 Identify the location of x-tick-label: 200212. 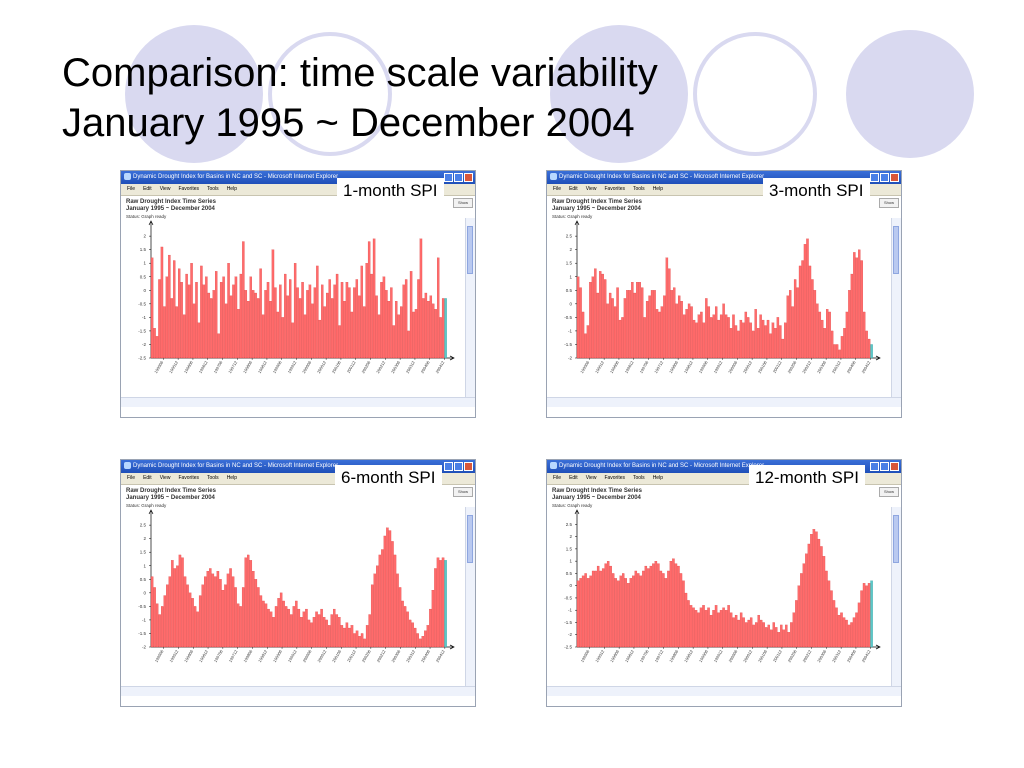
(381, 655).